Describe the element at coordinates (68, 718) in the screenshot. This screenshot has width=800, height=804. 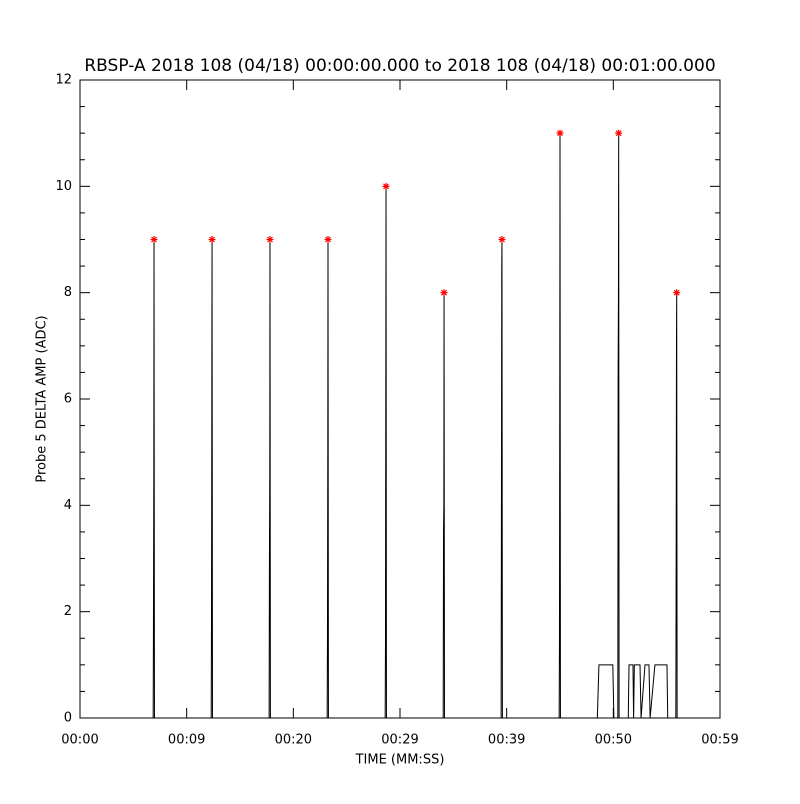
I see `y-tick-label: 0` at that location.